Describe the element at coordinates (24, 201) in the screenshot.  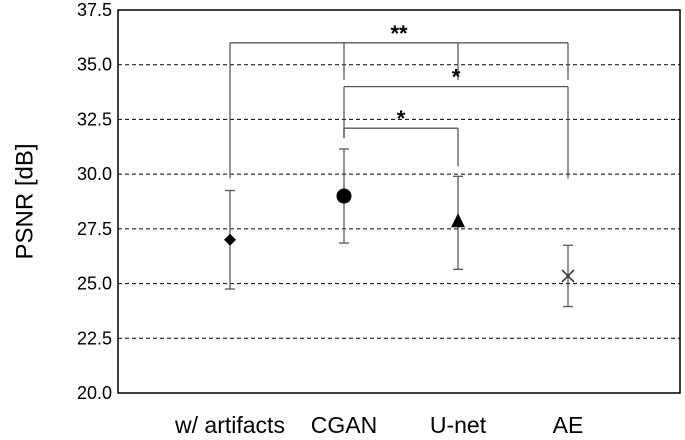
I see `y-axis-title: PSNR [dB]` at that location.